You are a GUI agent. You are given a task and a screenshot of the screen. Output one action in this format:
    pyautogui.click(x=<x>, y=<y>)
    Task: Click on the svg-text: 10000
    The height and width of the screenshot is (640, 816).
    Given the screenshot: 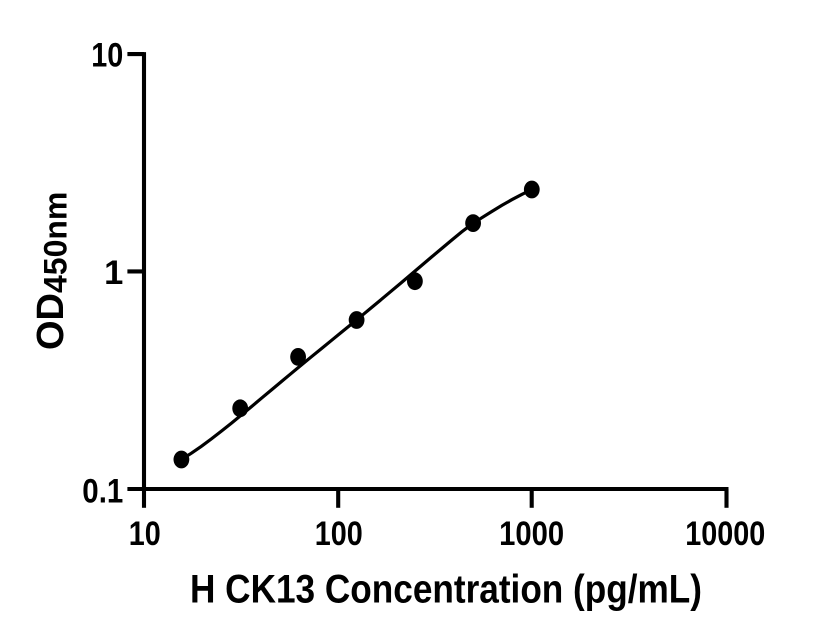 What is the action you would take?
    pyautogui.click(x=725, y=534)
    